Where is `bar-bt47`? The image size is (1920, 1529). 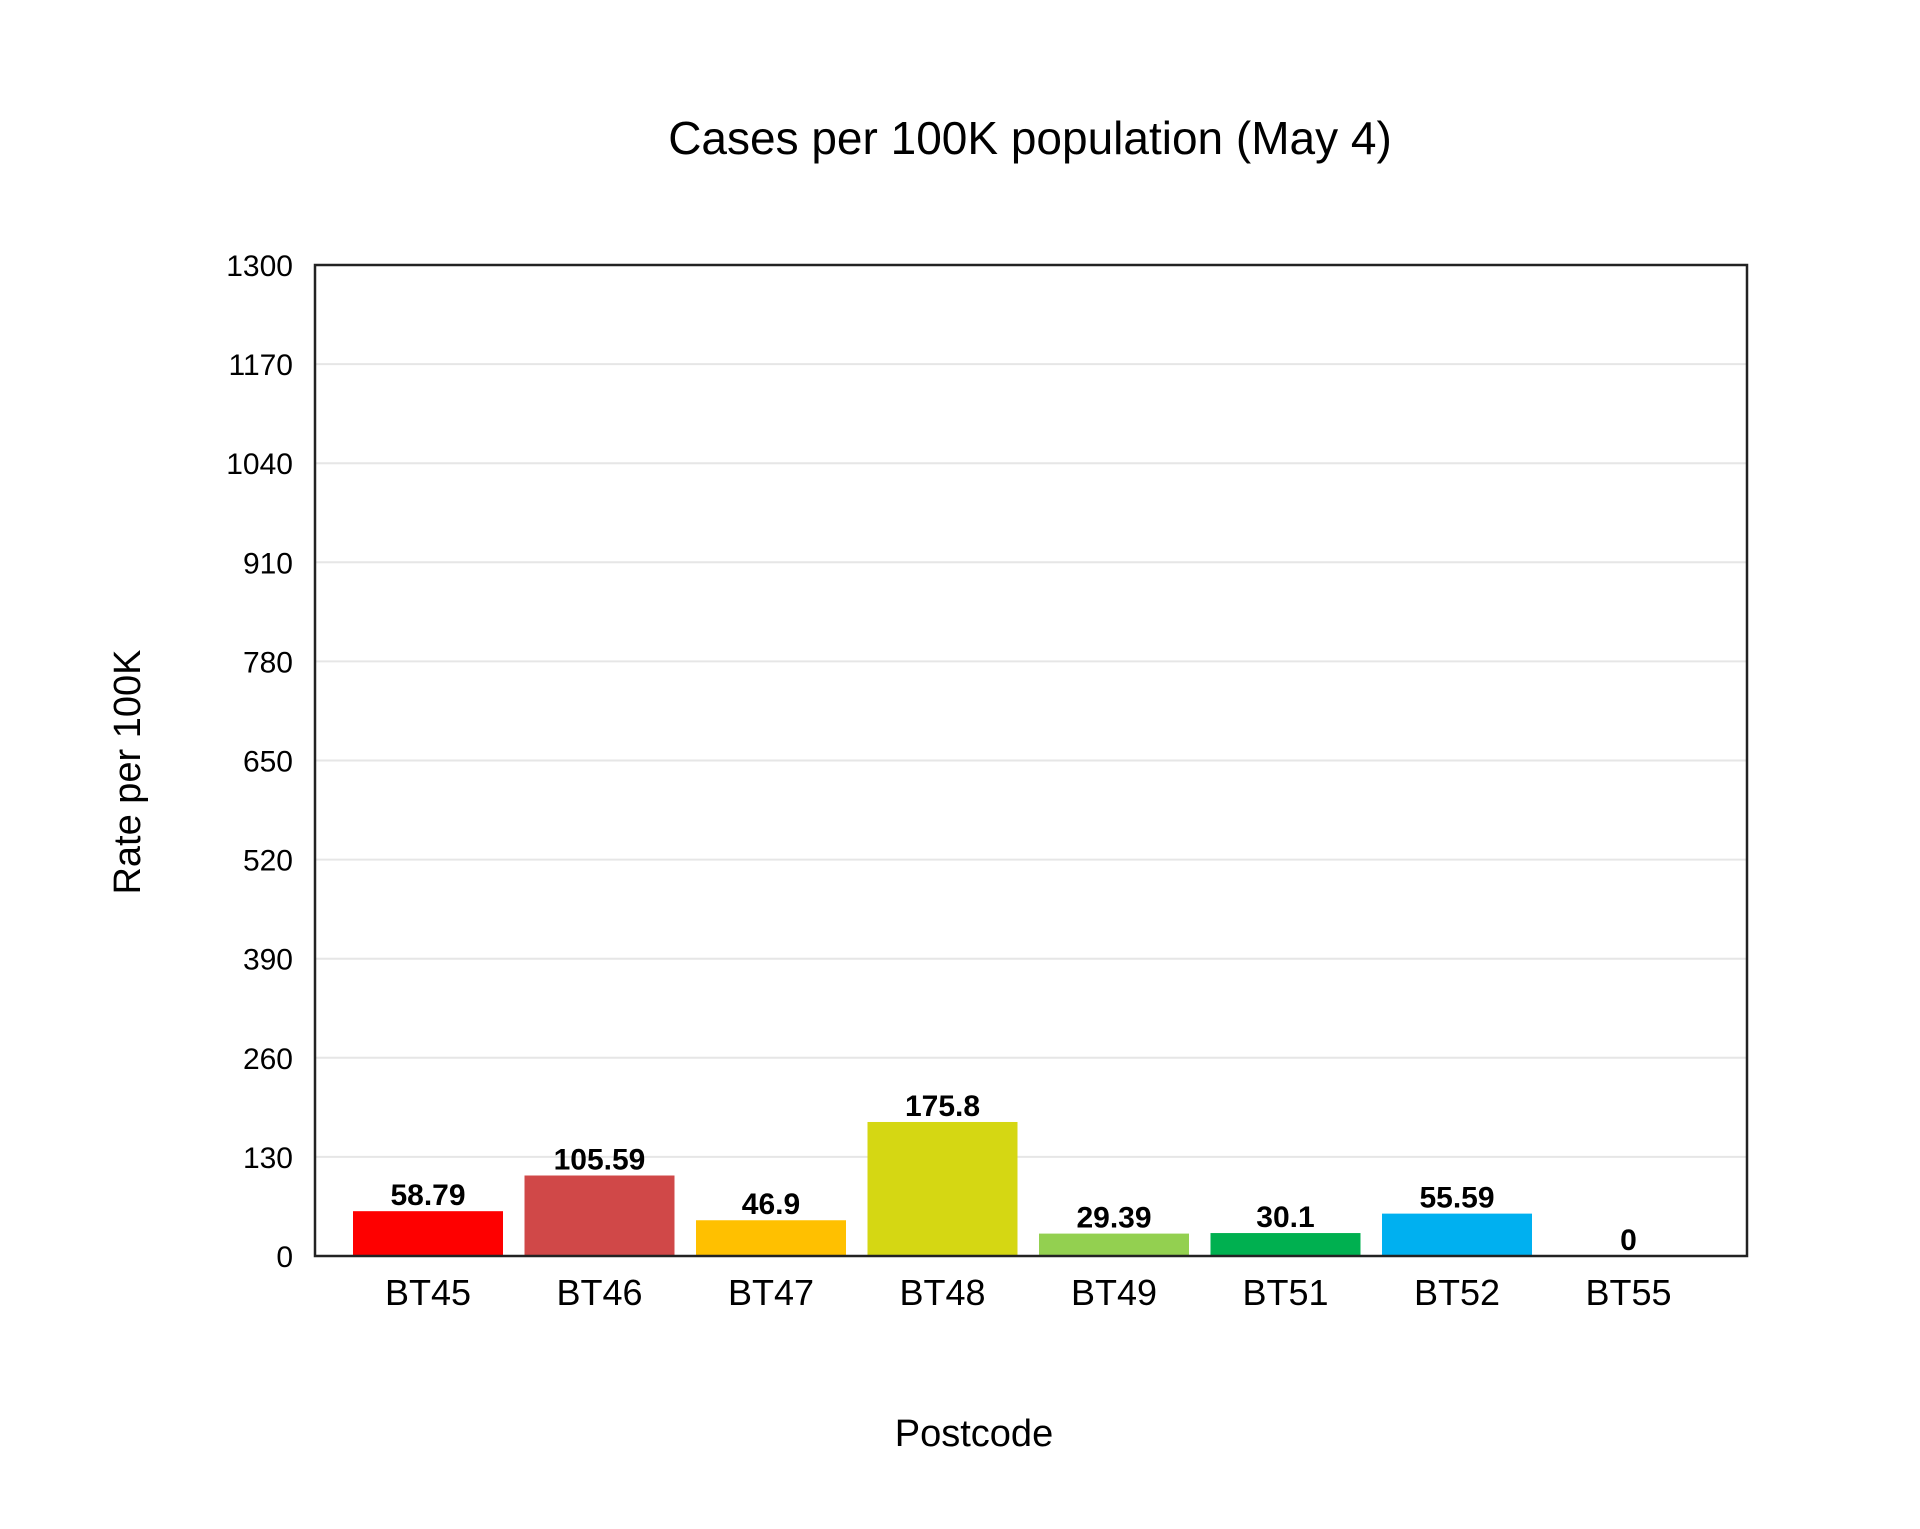 bar-bt47 is located at coordinates (771, 1238).